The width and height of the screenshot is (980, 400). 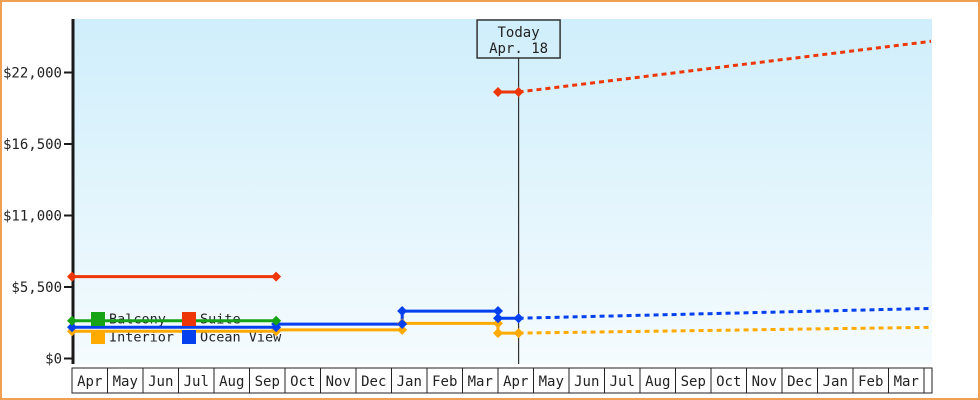 I want to click on legend-swatch-interior, so click(x=98, y=337).